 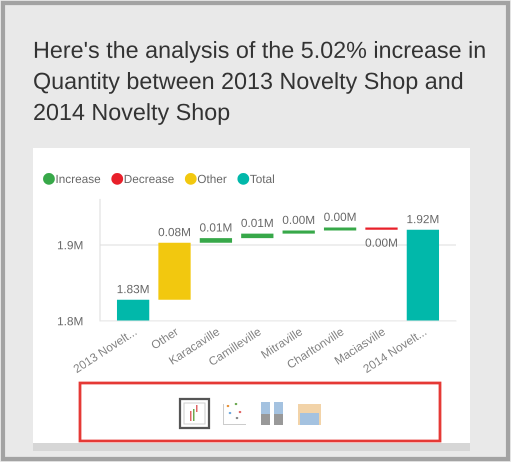 What do you see at coordinates (78, 179) in the screenshot?
I see `legend-label: Increase` at bounding box center [78, 179].